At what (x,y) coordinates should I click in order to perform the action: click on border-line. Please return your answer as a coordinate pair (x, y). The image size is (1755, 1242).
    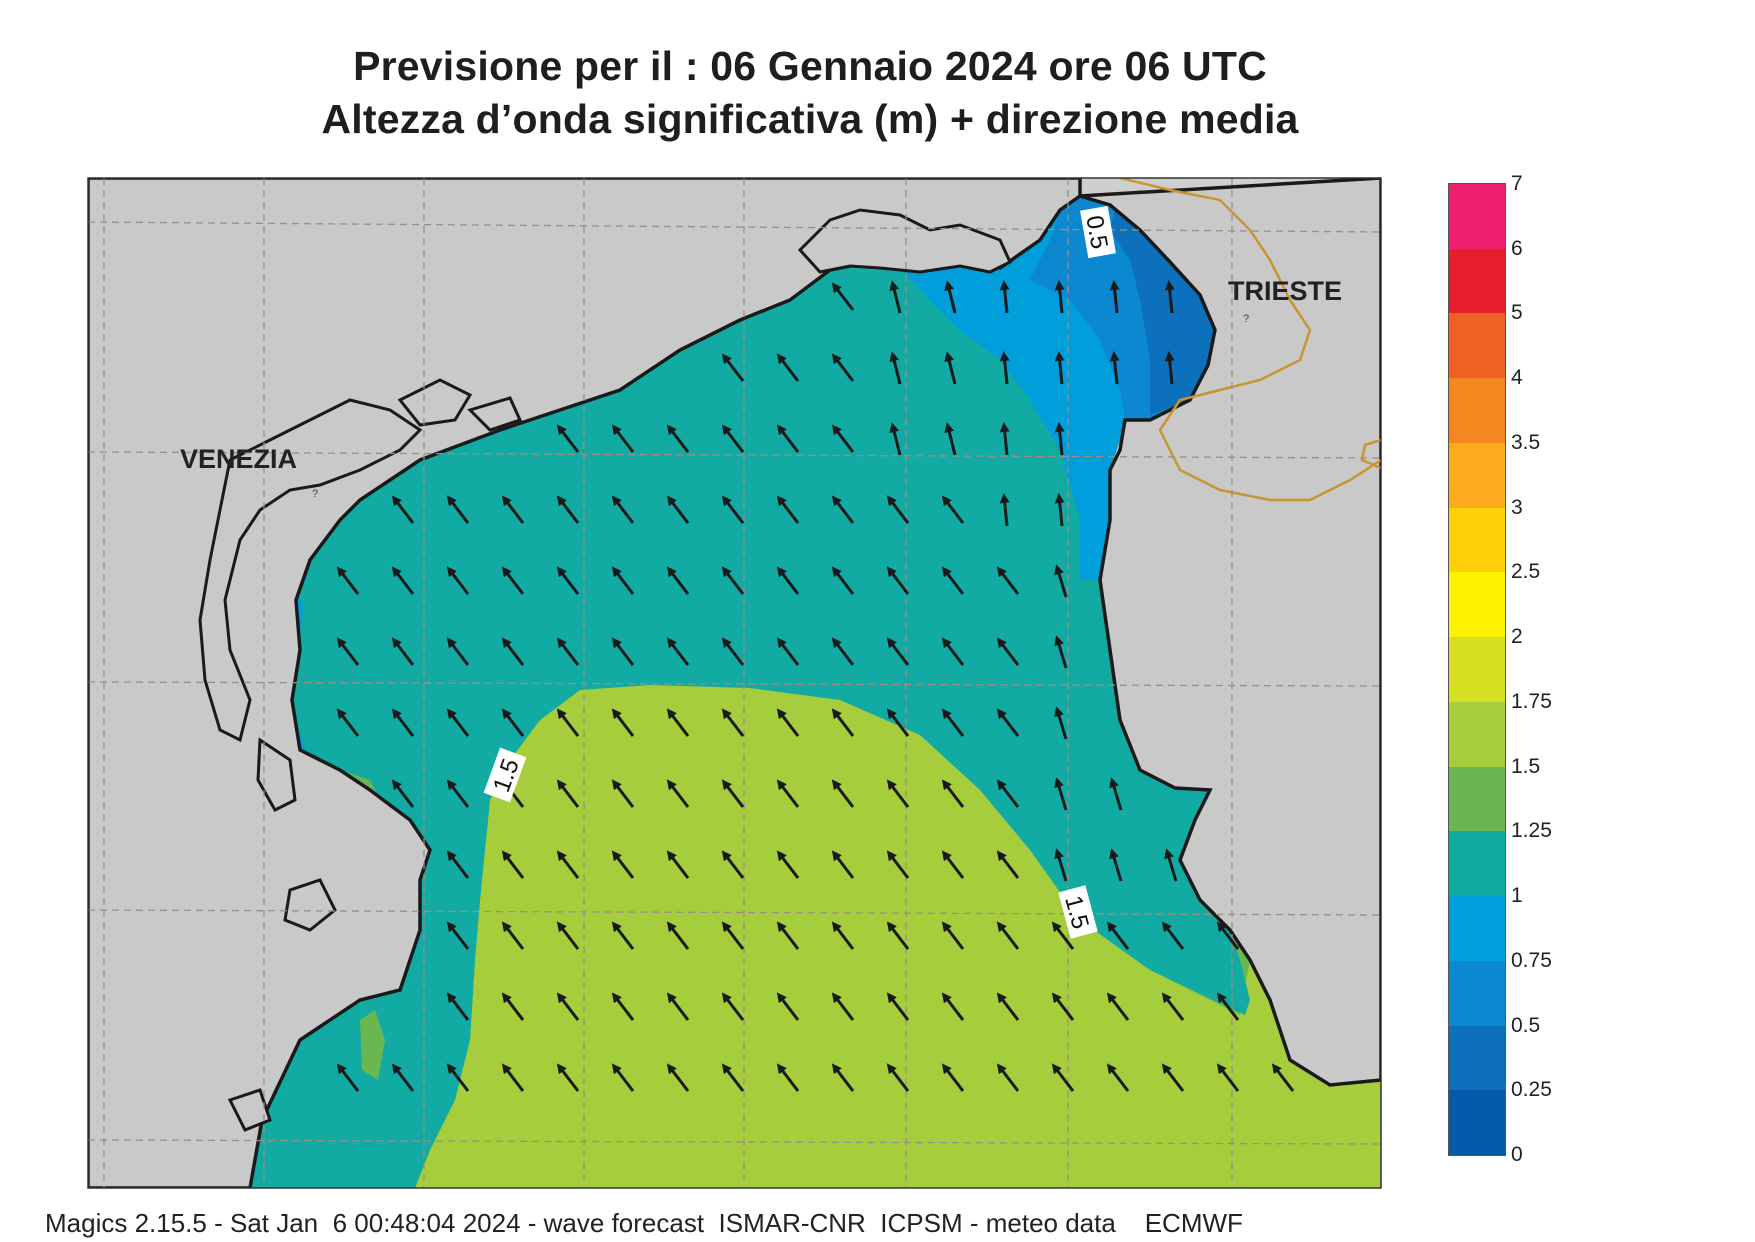
    Looking at the image, I should click on (1250, 340).